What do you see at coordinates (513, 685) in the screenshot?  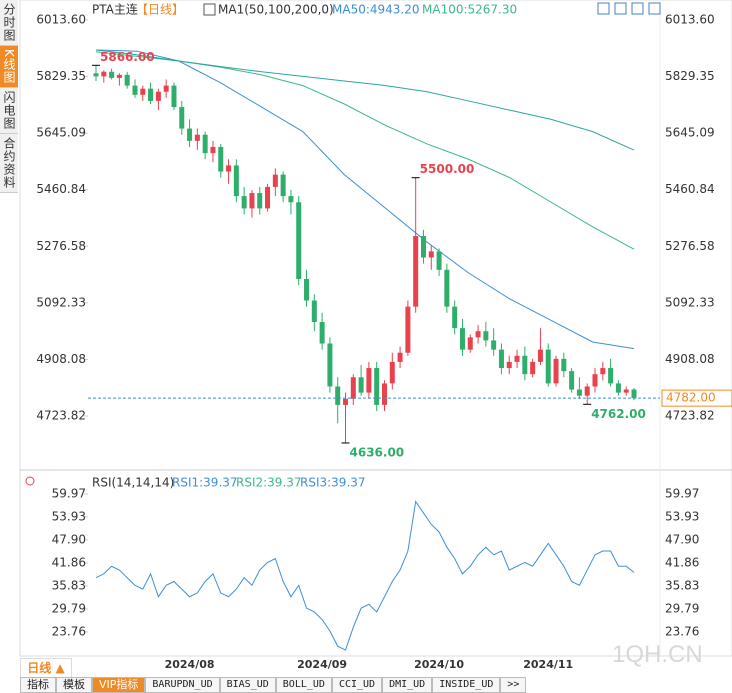 I see `tab: >>` at bounding box center [513, 685].